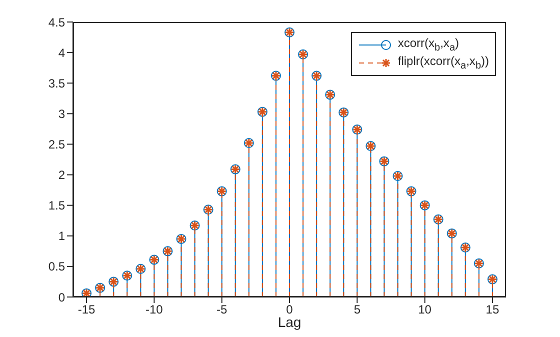 Image resolution: width=560 pixels, height=337 pixels. What do you see at coordinates (62, 175) in the screenshot?
I see `y-tick-label: 2` at bounding box center [62, 175].